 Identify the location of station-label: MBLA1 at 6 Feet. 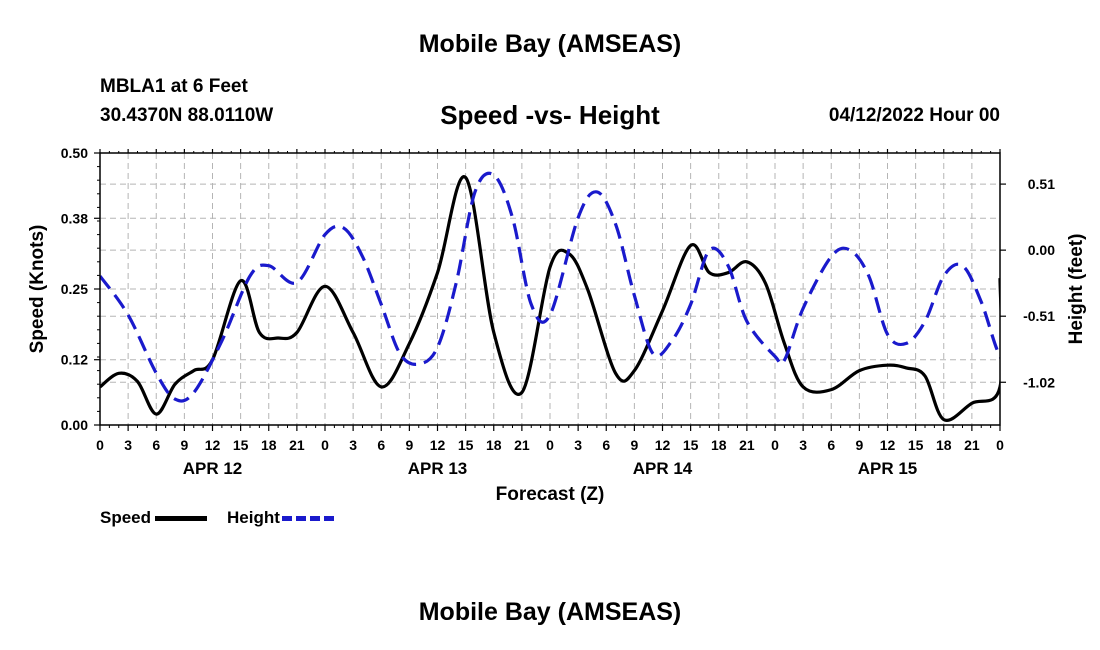
(174, 86).